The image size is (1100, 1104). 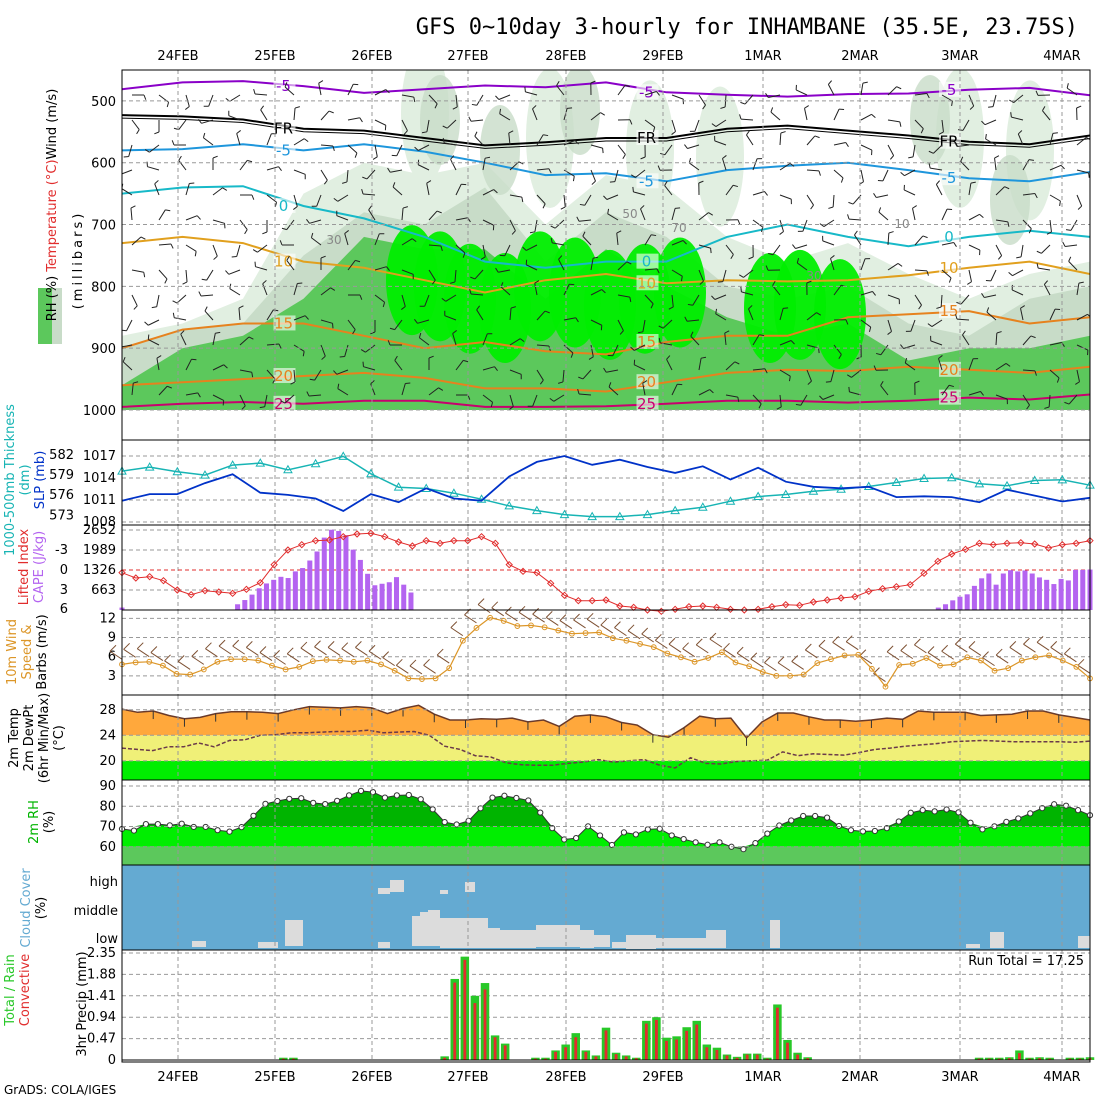 What do you see at coordinates (61, 515) in the screenshot?
I see `thickness-tick: 573` at bounding box center [61, 515].